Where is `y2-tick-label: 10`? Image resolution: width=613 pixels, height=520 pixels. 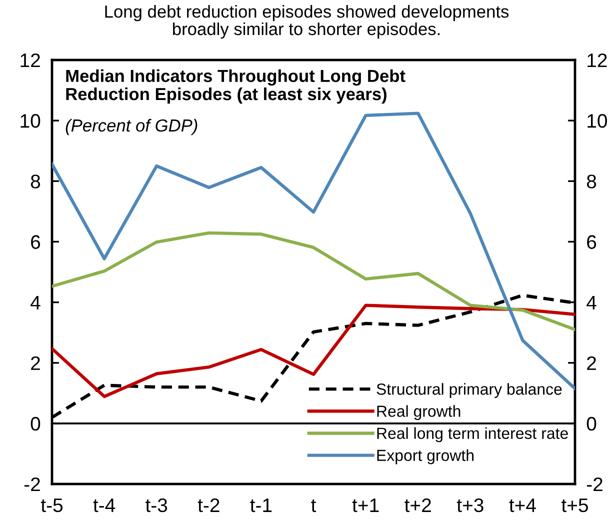
y2-tick-label: 10 is located at coordinates (597, 121).